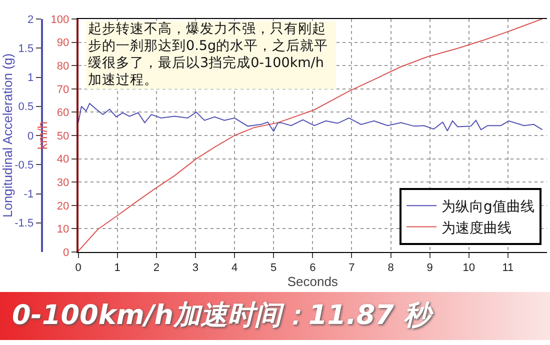 The height and width of the screenshot is (345, 550). Describe the element at coordinates (63, 182) in the screenshot. I see `y-tick-label: 30` at that location.